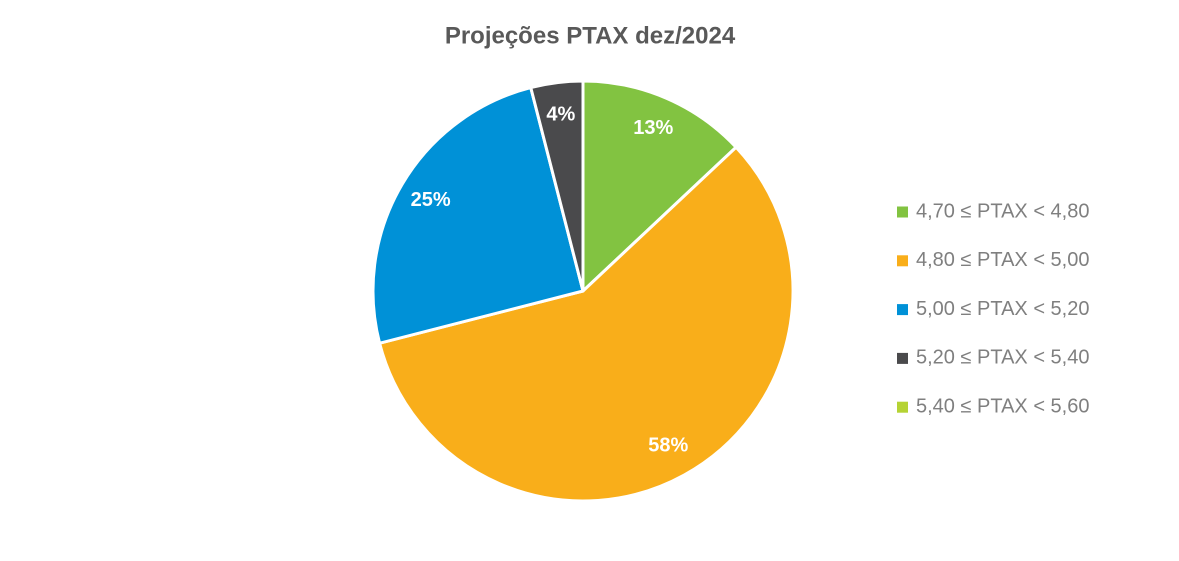 Image resolution: width=1179 pixels, height=561 pixels. Describe the element at coordinates (1003, 260) in the screenshot. I see `legend-label: 4,80 ≤ PTAX < 5,00` at that location.